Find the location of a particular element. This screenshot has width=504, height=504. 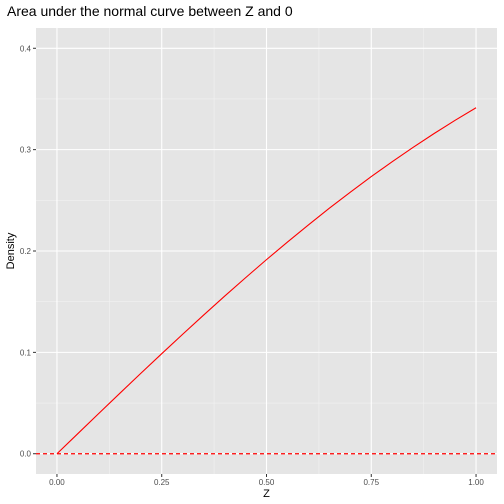

y-tick-label: 0.3 is located at coordinates (26, 150).